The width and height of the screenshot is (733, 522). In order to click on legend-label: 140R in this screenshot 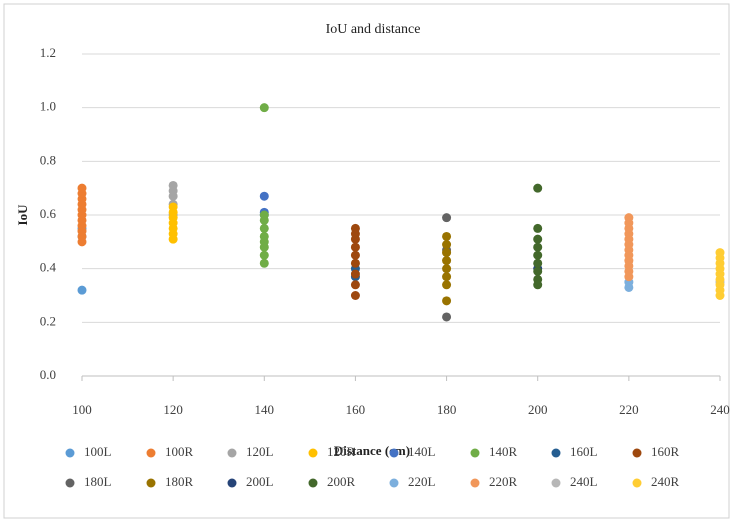, I will do `click(503, 451)`.